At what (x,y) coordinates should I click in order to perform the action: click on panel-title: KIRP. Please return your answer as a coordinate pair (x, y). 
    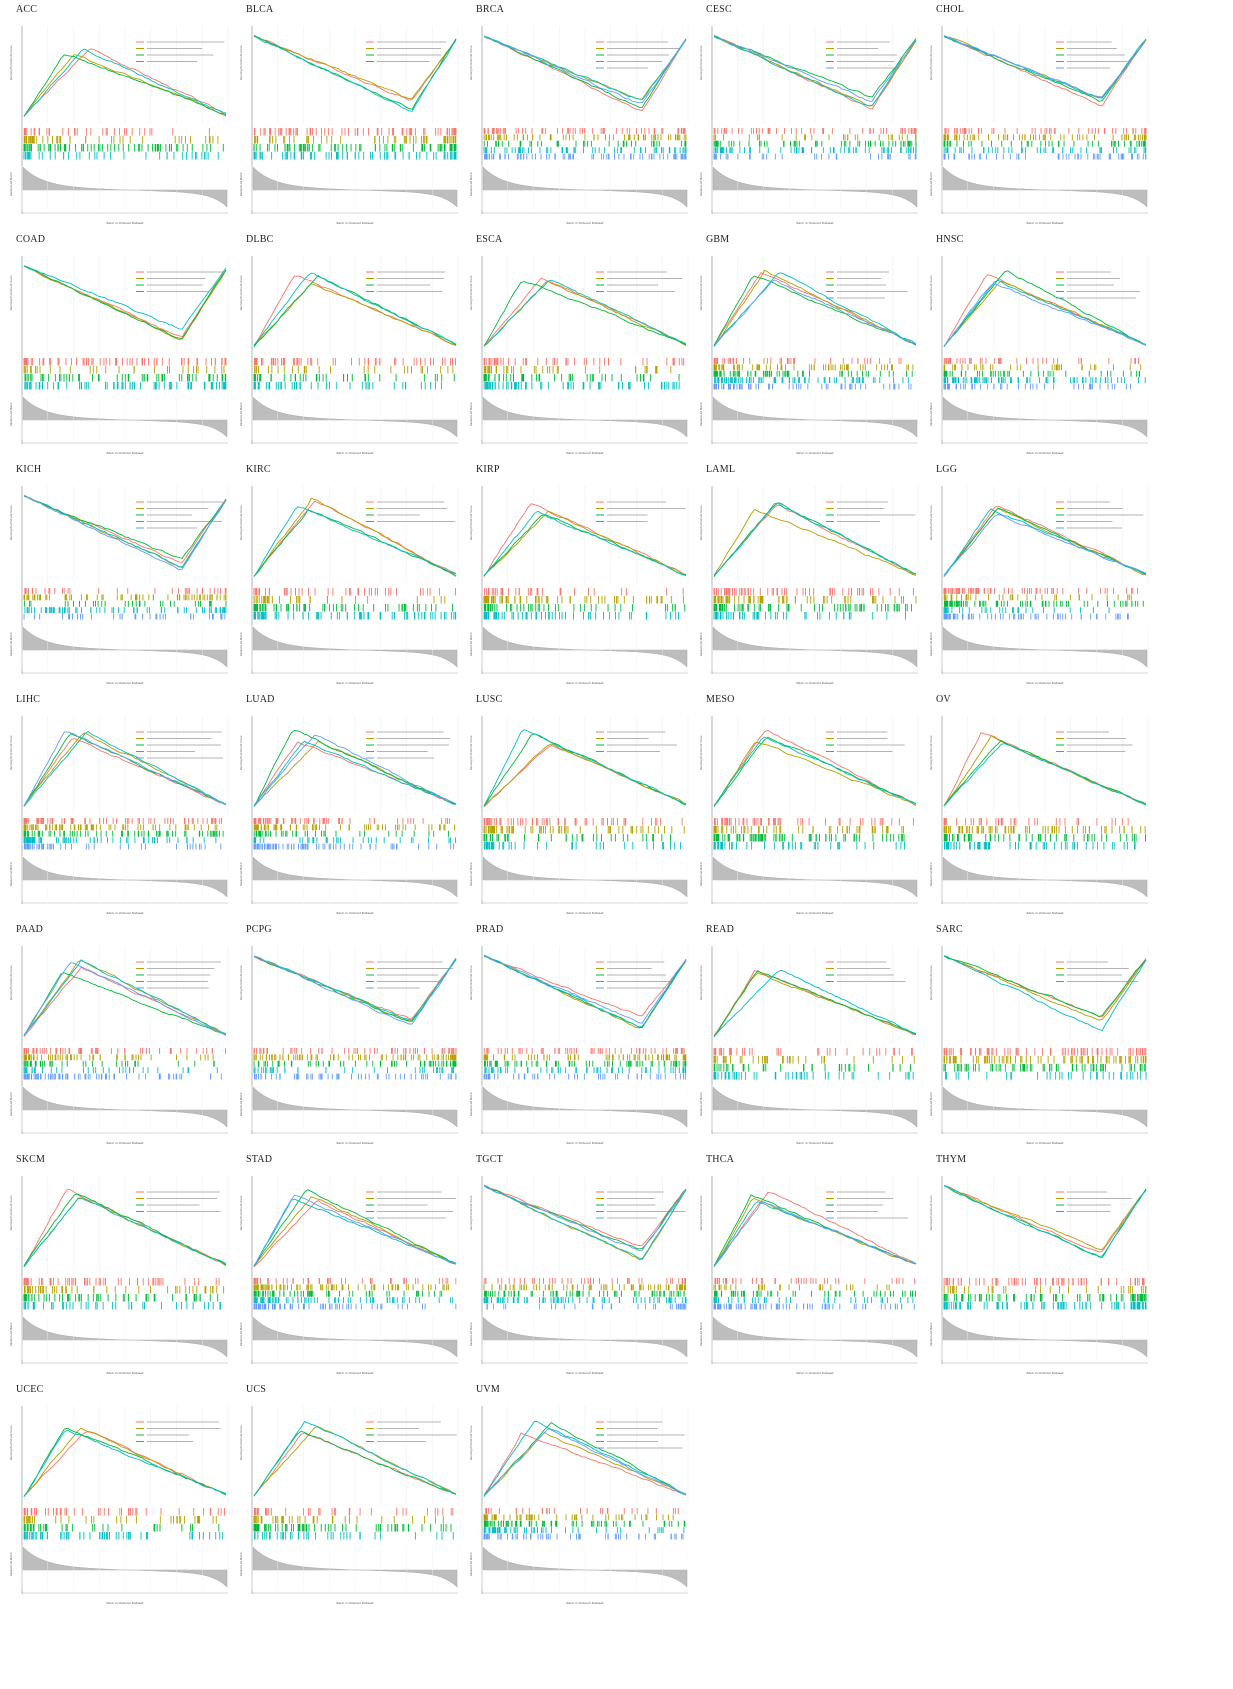
    Looking at the image, I should click on (488, 469).